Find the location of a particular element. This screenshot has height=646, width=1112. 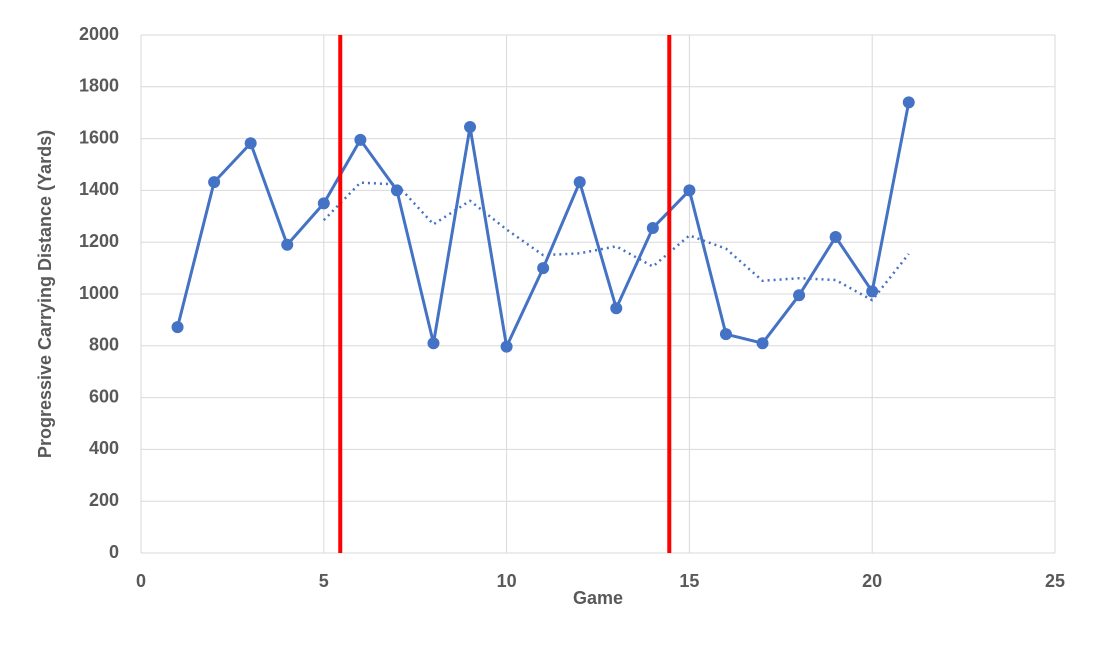

x-tick-label: 20 is located at coordinates (872, 581).